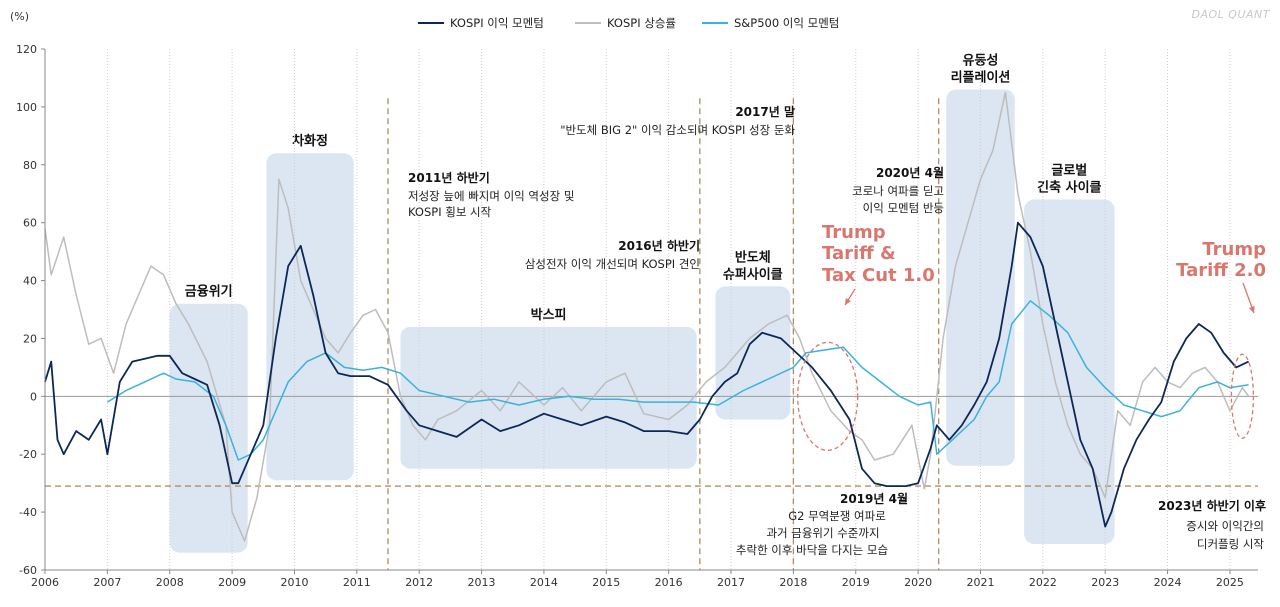 The height and width of the screenshot is (607, 1280). What do you see at coordinates (822, 533) in the screenshot?
I see `annotation-2019-line-2: 과거 금융위기 수준까지` at bounding box center [822, 533].